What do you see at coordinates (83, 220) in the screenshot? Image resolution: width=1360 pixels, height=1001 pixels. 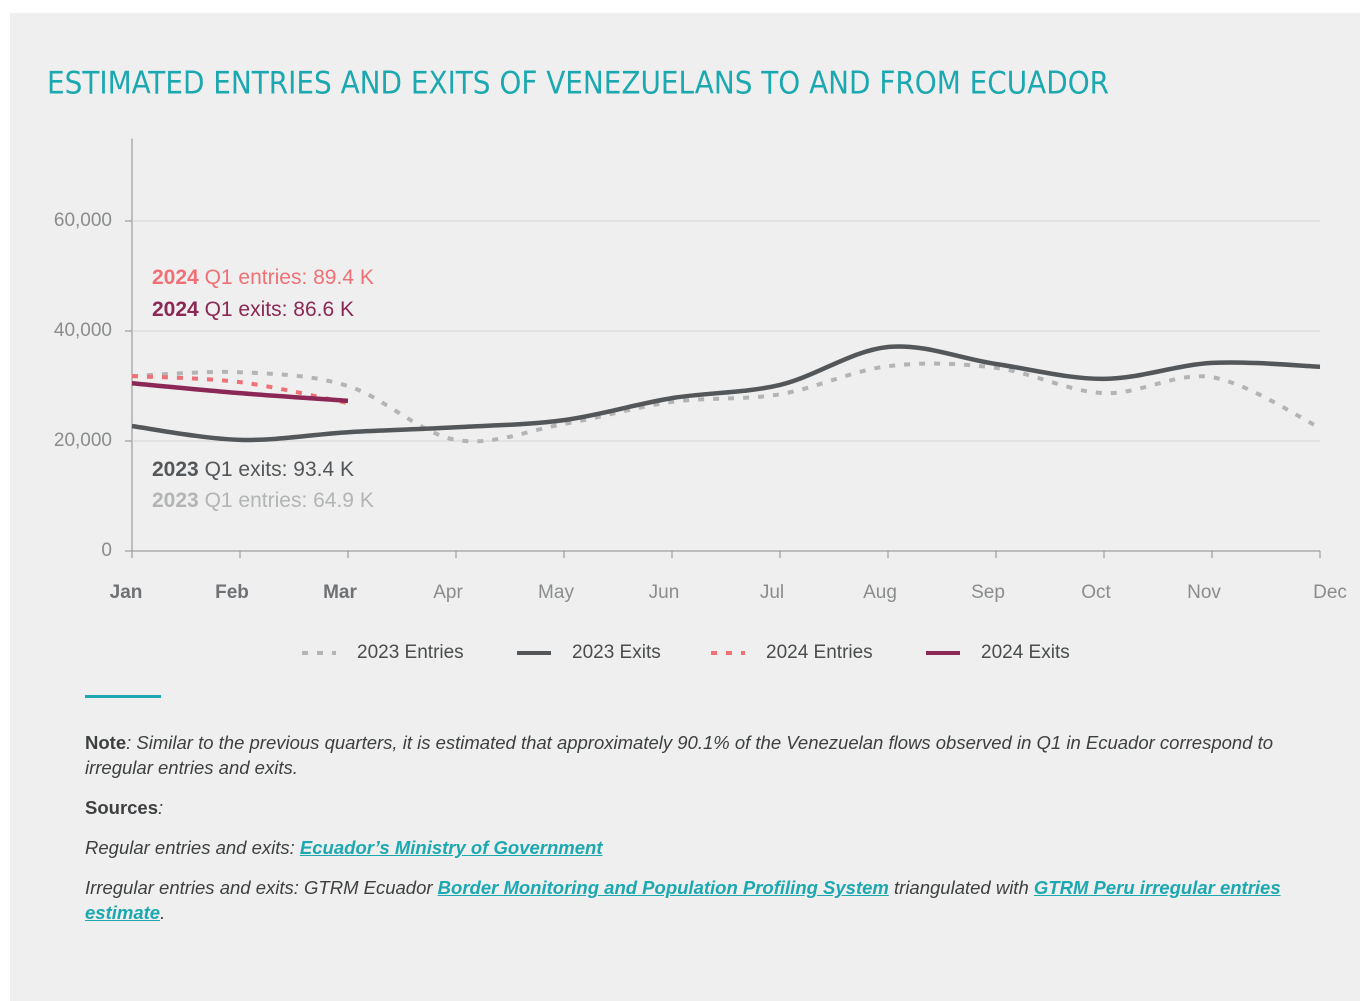 I see `y-tick-label: 60,000` at bounding box center [83, 220].